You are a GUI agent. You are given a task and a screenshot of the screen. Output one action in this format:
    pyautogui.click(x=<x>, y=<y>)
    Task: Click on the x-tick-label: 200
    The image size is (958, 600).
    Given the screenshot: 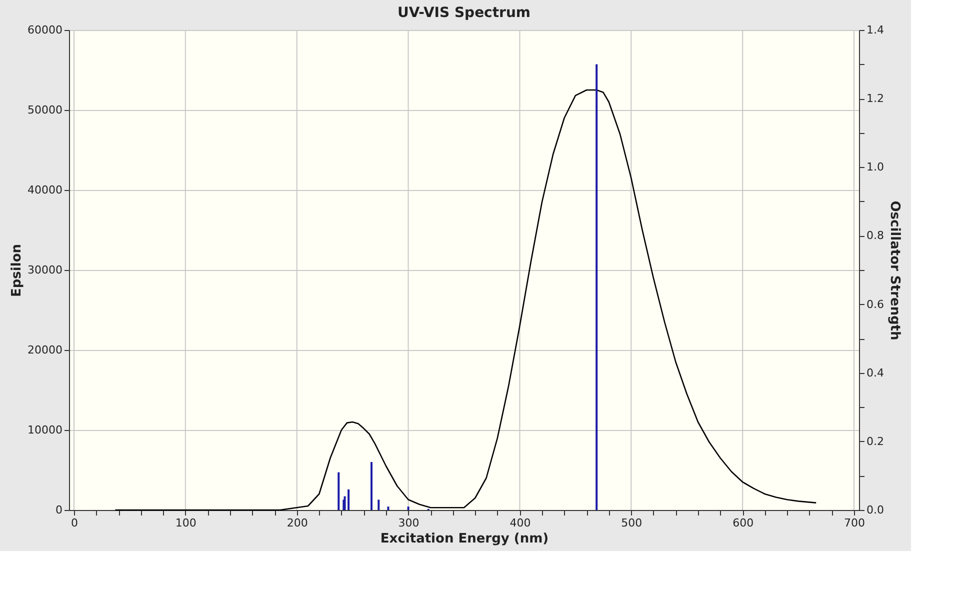 What is the action you would take?
    pyautogui.click(x=297, y=523)
    